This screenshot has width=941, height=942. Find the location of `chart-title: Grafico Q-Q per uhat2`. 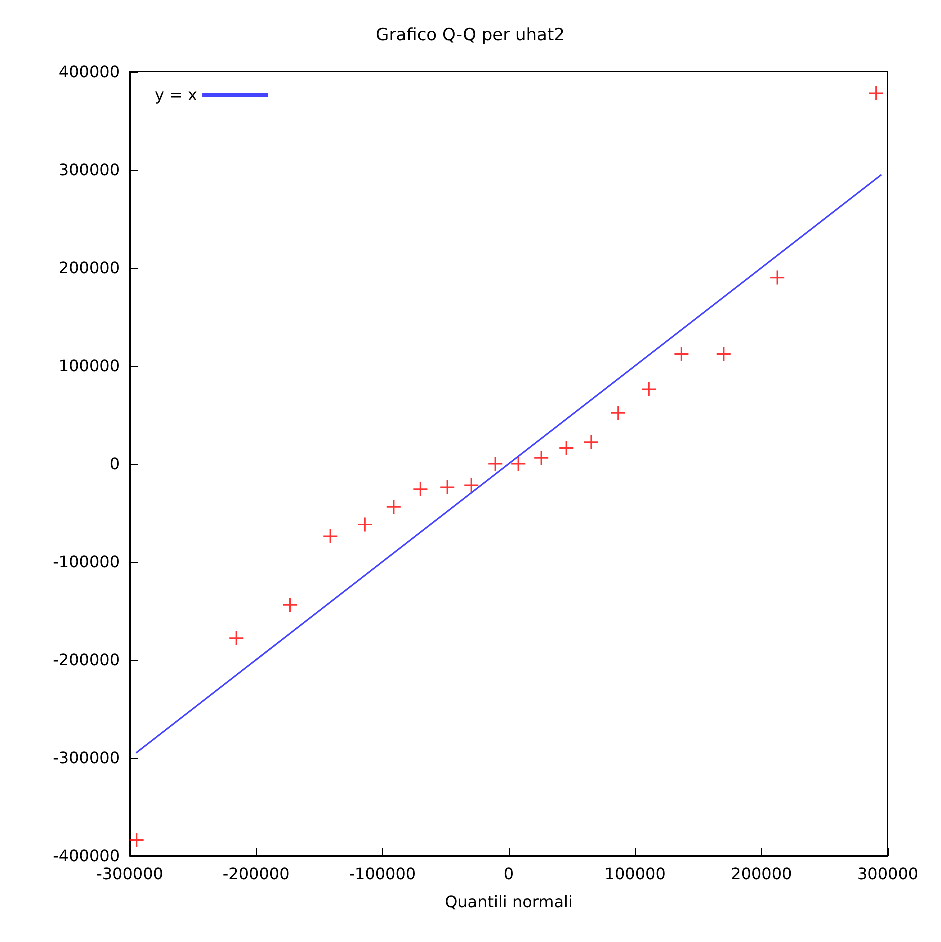

chart-title: Grafico Q-Q per uhat2 is located at coordinates (470, 36).